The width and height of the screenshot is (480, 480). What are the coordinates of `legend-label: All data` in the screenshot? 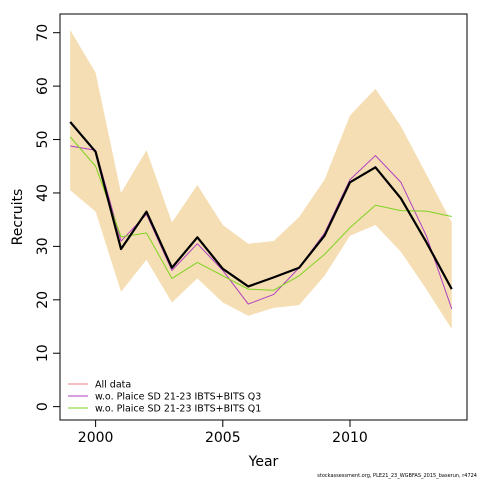 It's located at (113, 385).